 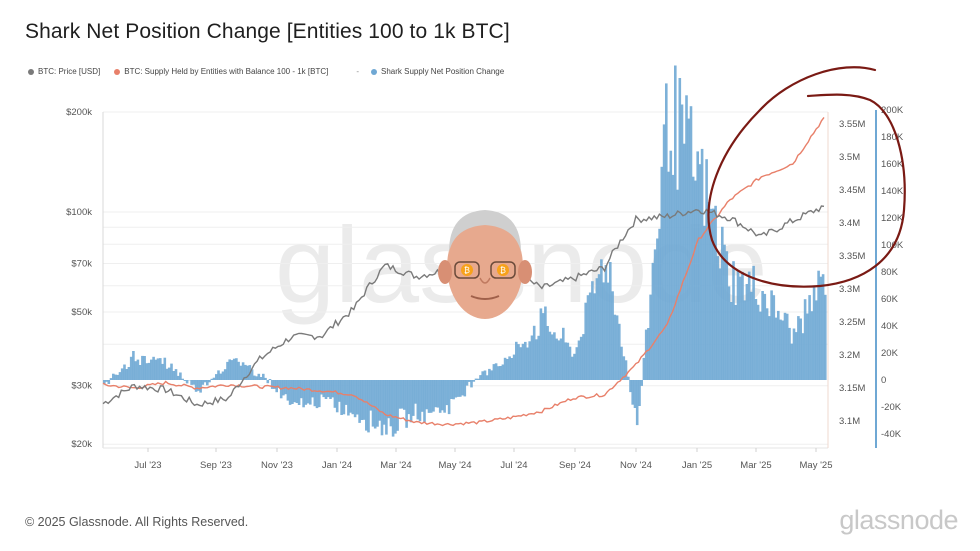 I want to click on copyright-text: © 2025 Glassnode. All Rights Reserved., so click(x=137, y=522).